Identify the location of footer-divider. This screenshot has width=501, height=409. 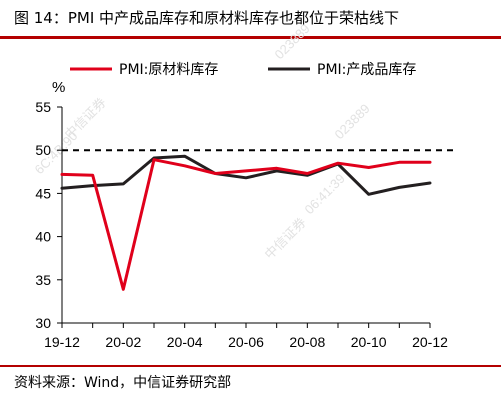
(250, 366).